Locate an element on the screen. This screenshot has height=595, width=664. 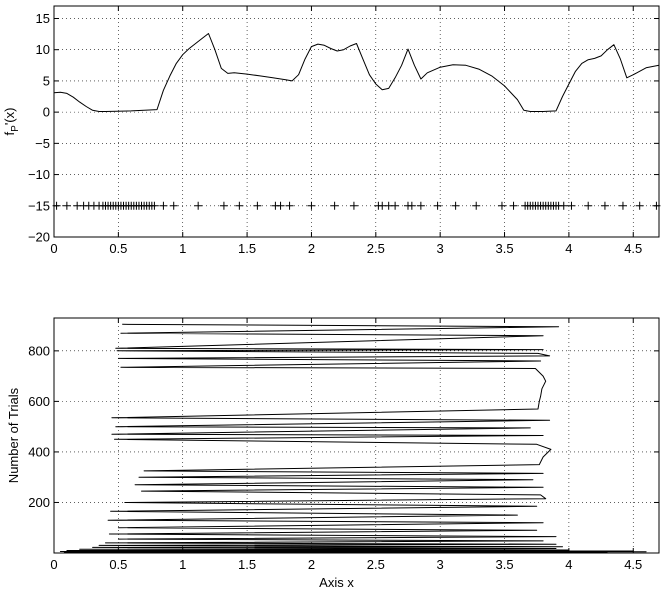
y-tick-label: −15 is located at coordinates (39, 205).